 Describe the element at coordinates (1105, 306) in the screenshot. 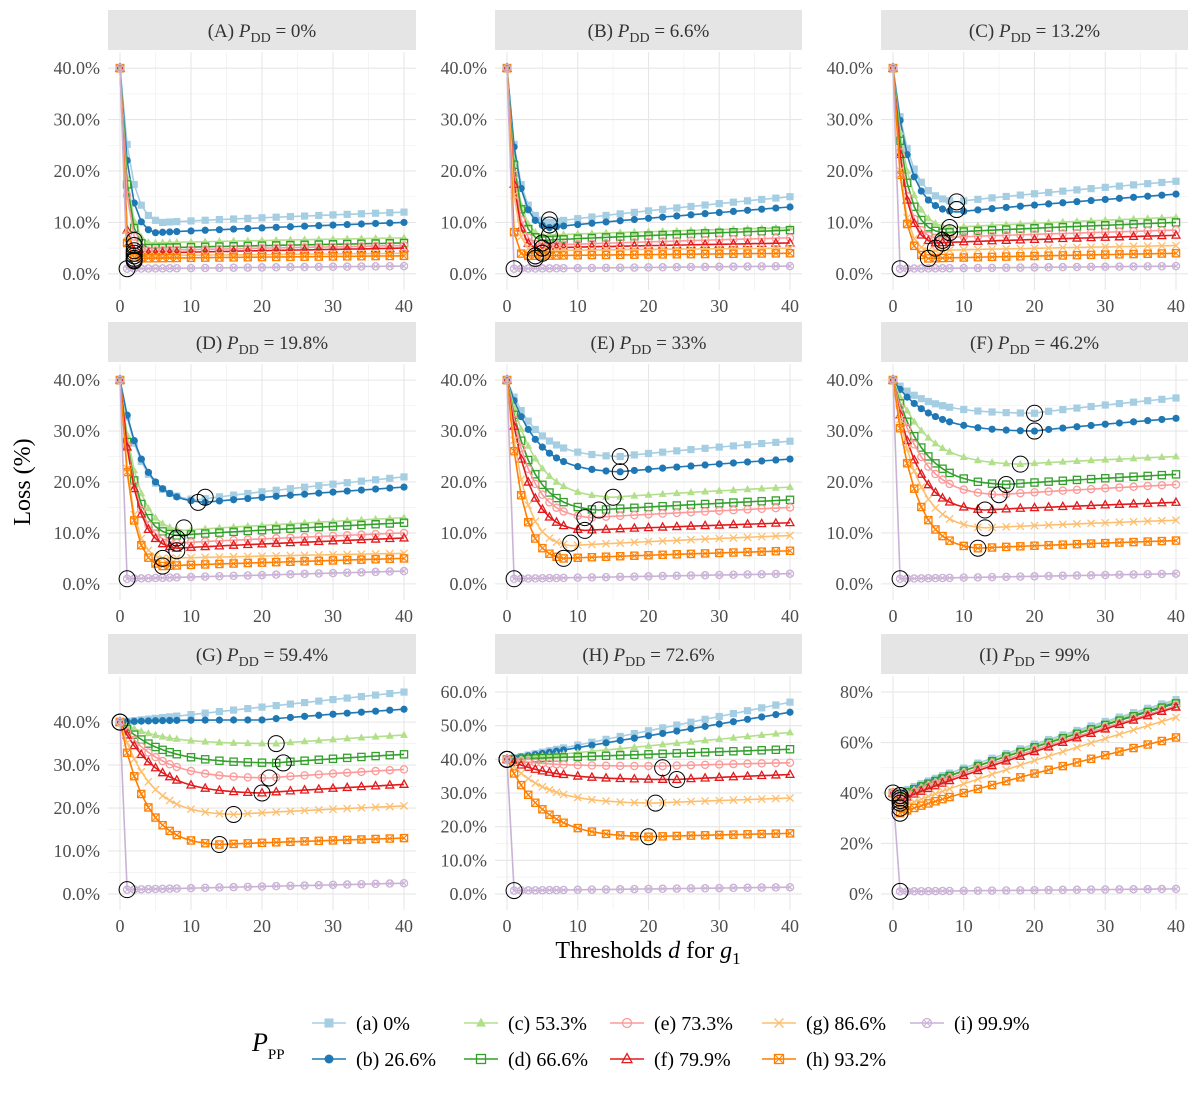

I see `x-tick-label: 30` at that location.